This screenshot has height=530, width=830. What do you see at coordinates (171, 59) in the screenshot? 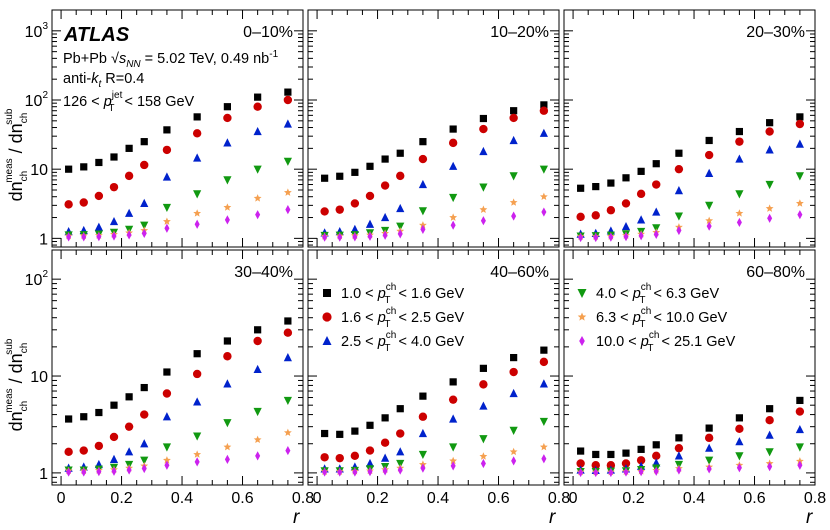
I see `collision-info: Pb+Pb √sNN = 5.02 TeV, 0.49 nb-1` at bounding box center [171, 59].